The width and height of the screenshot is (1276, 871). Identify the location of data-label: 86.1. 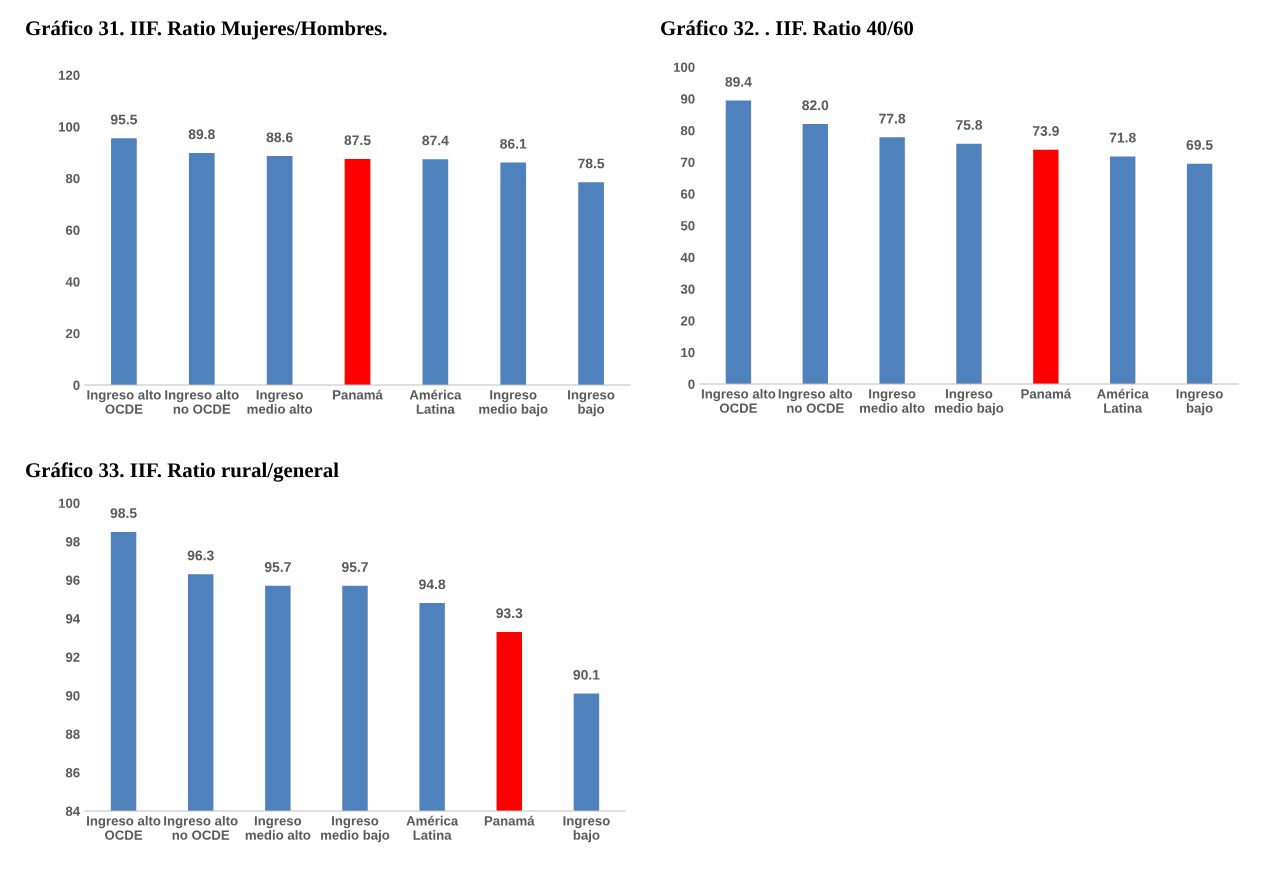
(513, 143).